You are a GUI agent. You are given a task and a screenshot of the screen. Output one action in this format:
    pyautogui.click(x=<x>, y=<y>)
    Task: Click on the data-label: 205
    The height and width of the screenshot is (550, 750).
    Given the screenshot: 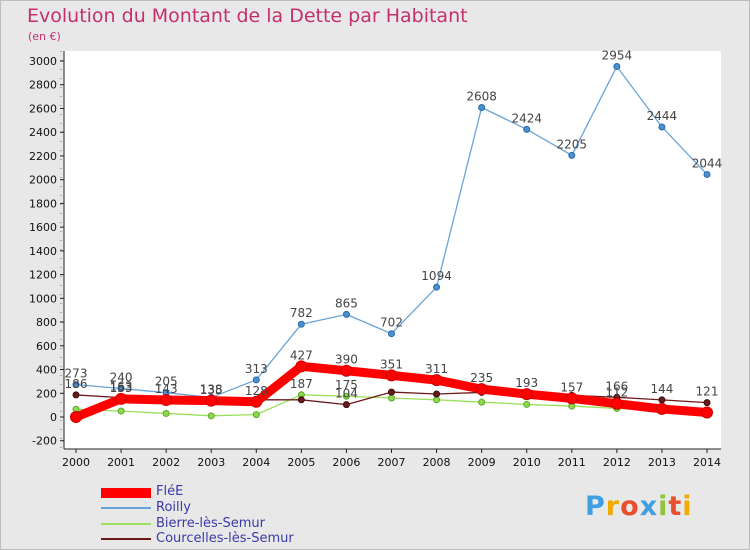 What is the action you would take?
    pyautogui.click(x=166, y=382)
    